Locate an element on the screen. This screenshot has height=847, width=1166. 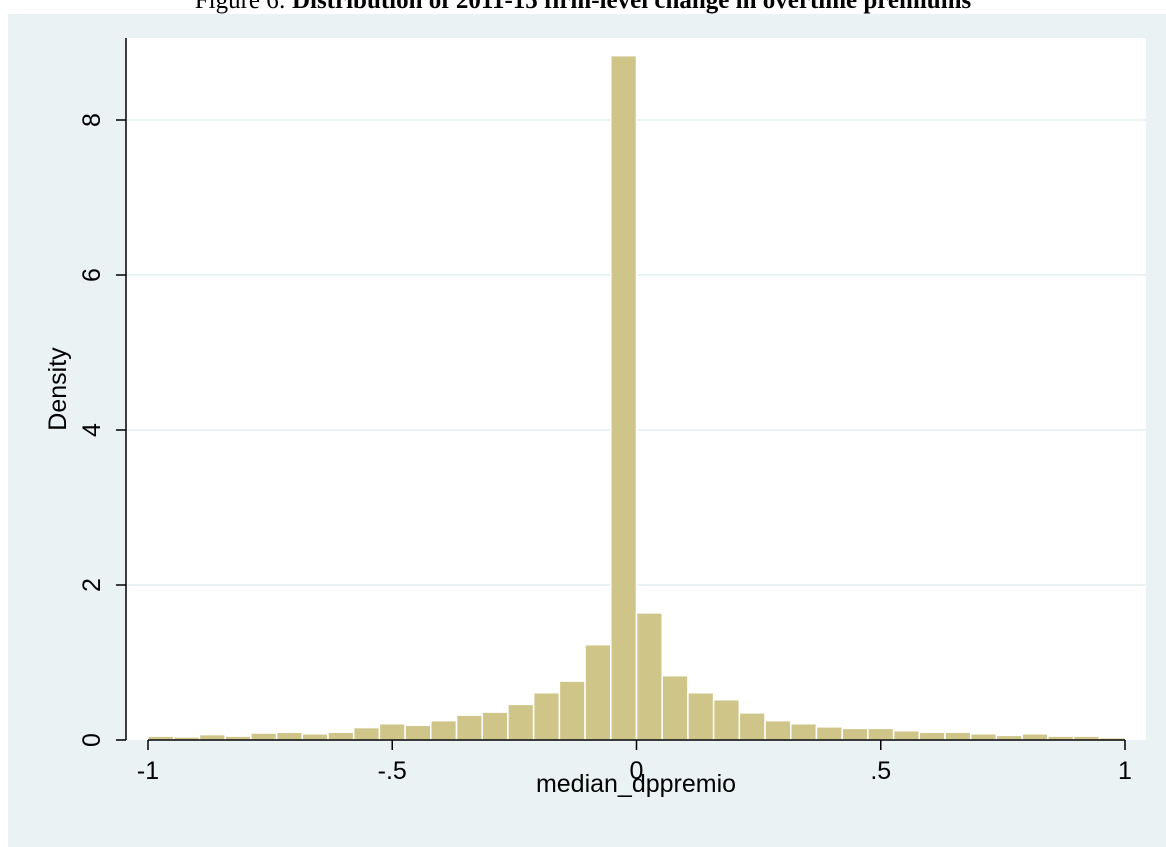
y-tick-label: 0 is located at coordinates (92, 740).